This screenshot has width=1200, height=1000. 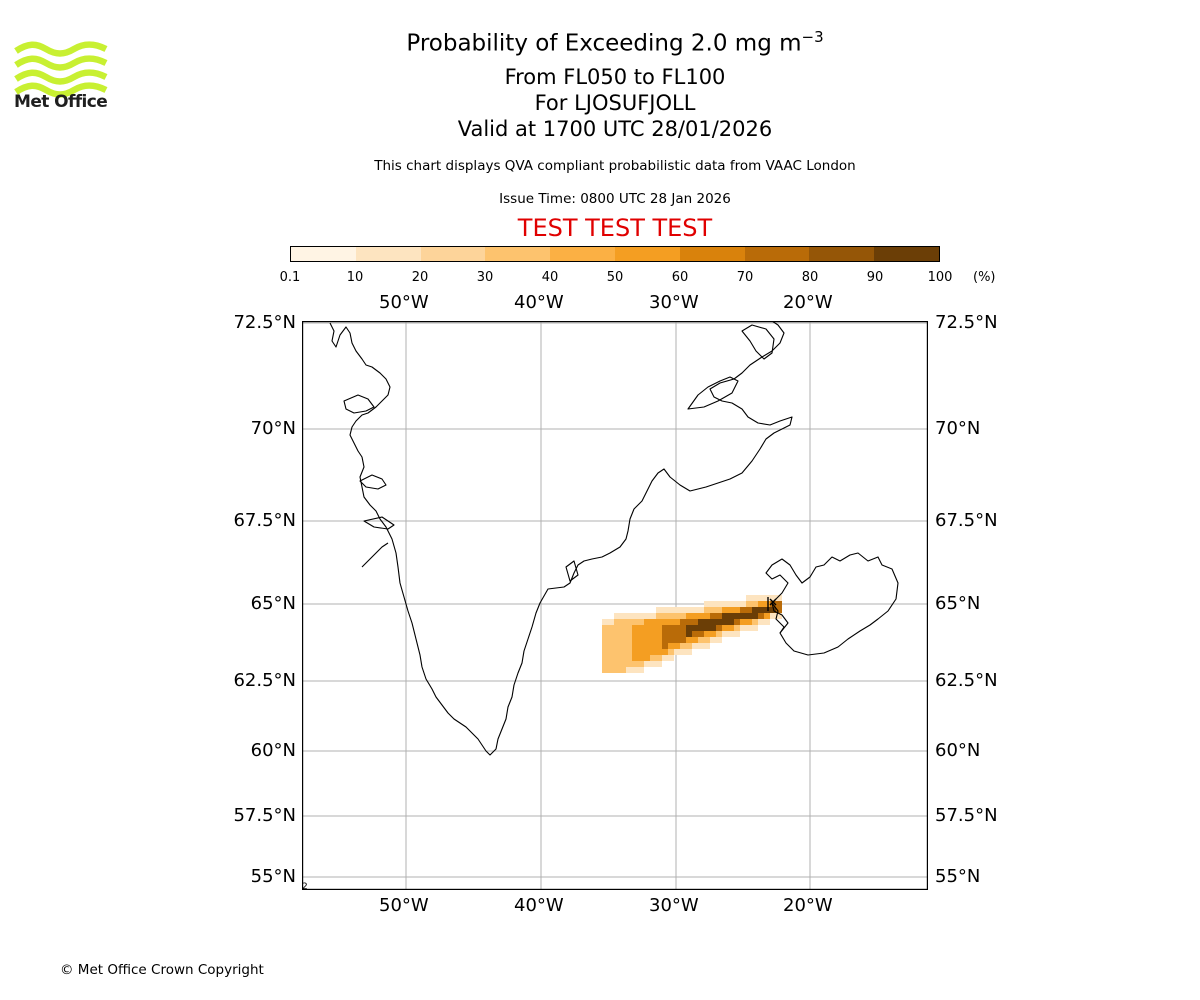 I want to click on colorbar-tick-label: 30, so click(x=485, y=277).